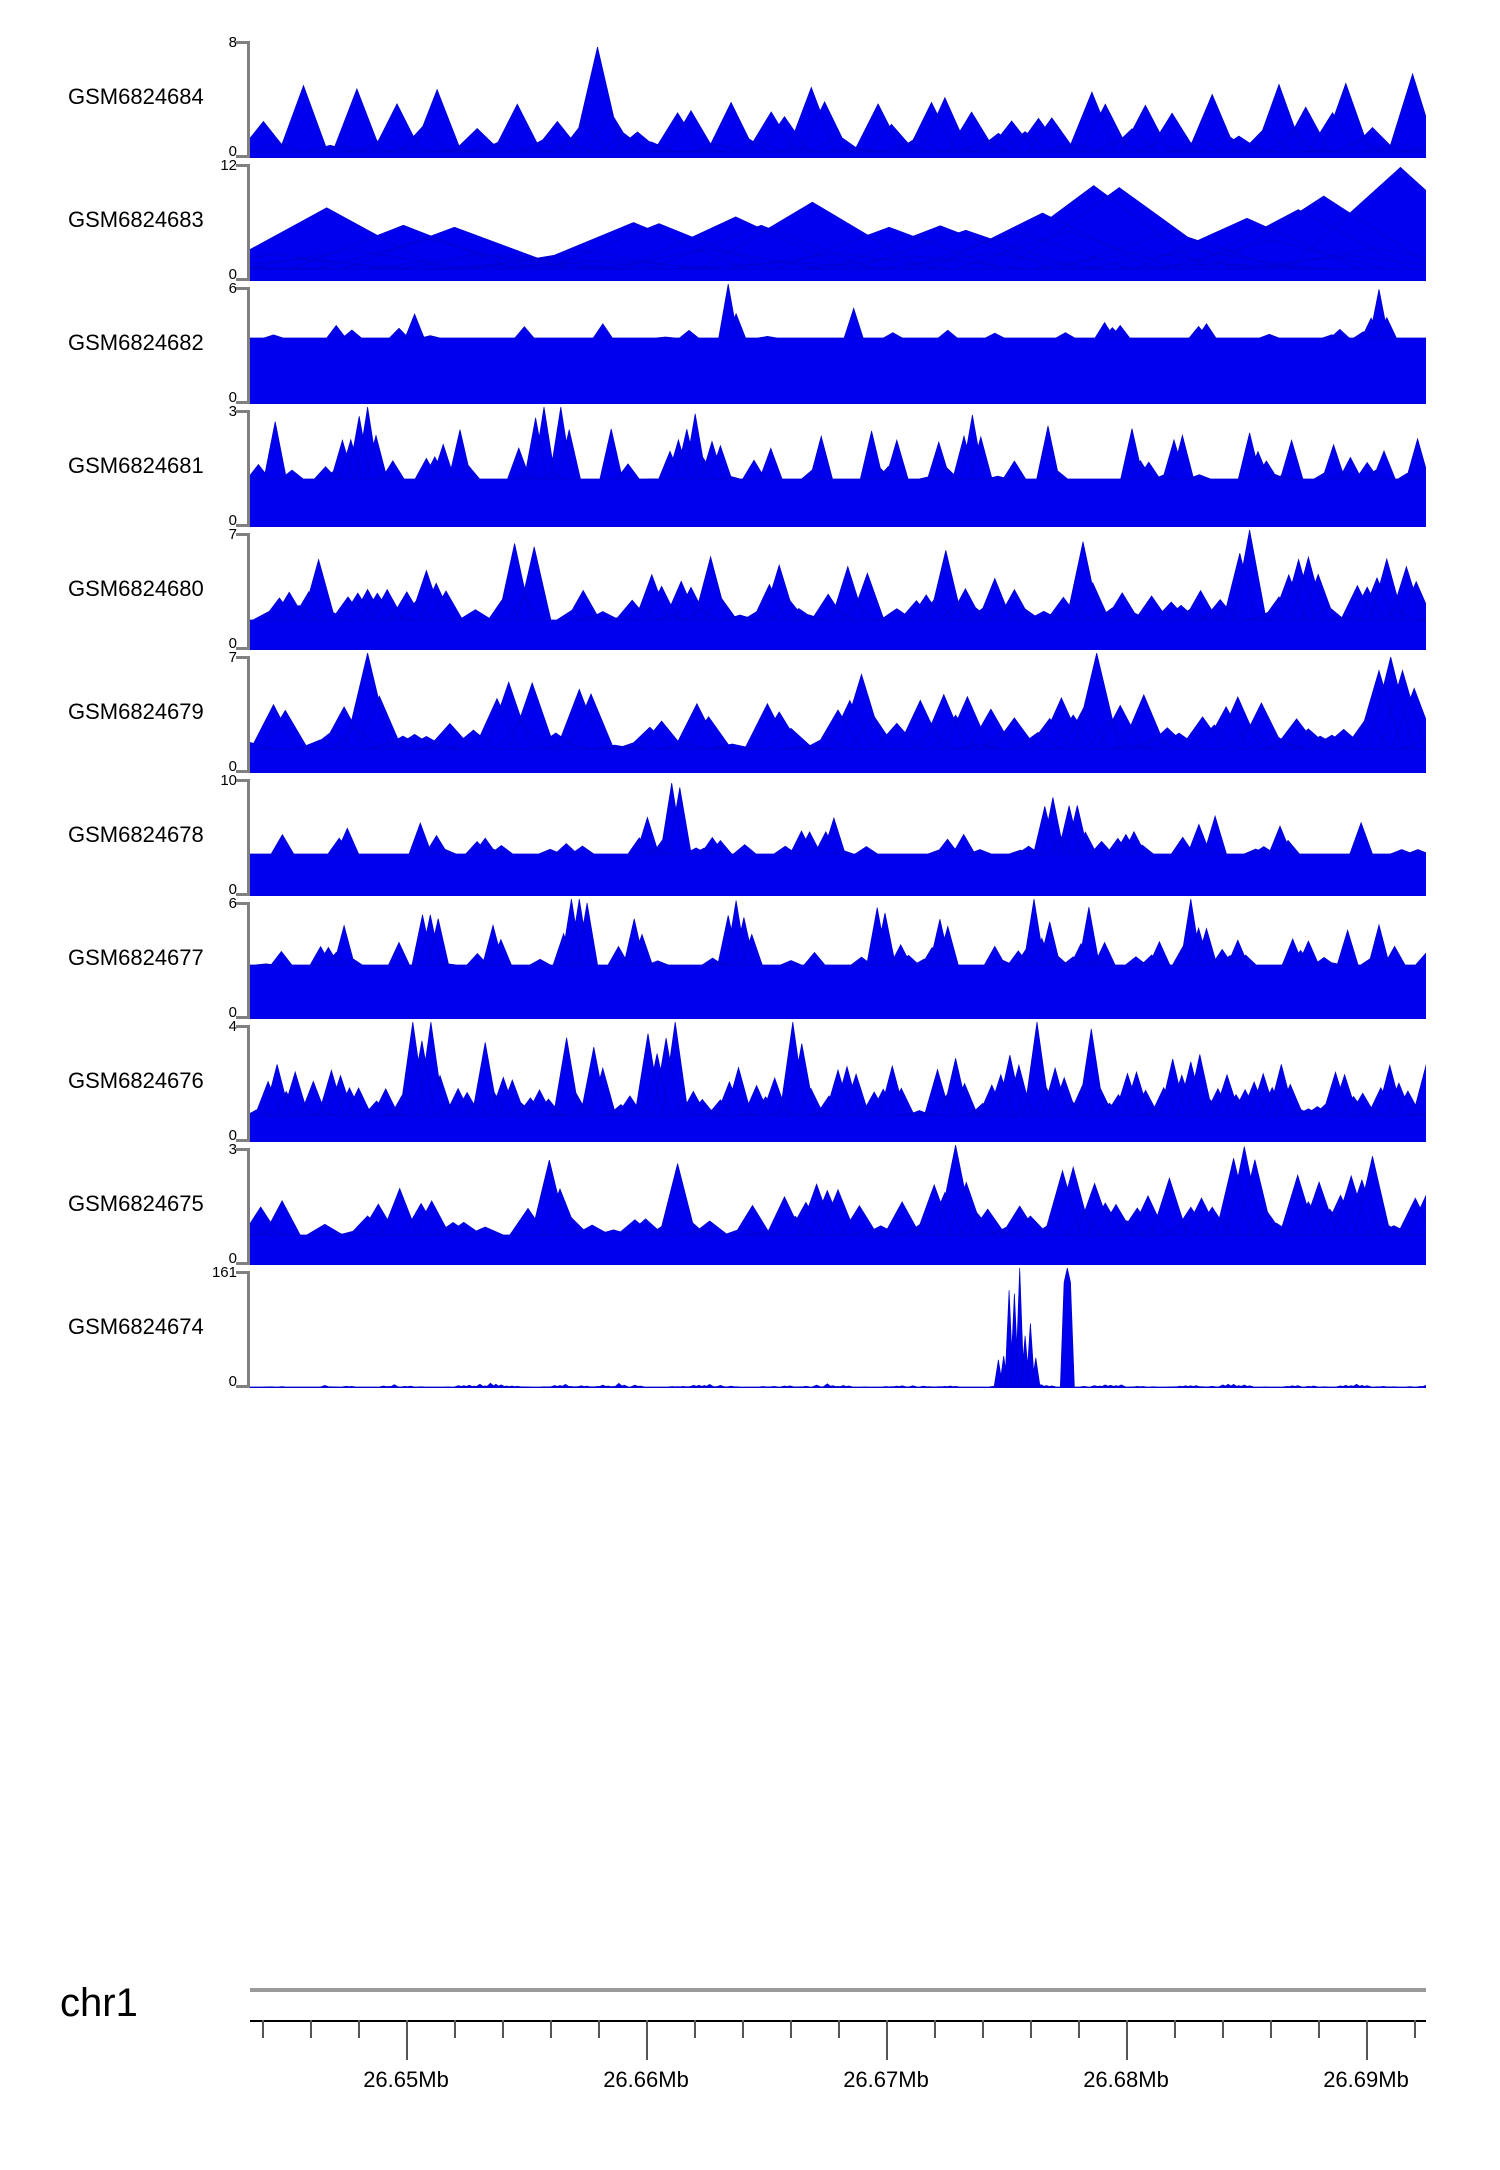 The image size is (1500, 2170). I want to click on track-sample-label: GSM6824684, so click(136, 96).